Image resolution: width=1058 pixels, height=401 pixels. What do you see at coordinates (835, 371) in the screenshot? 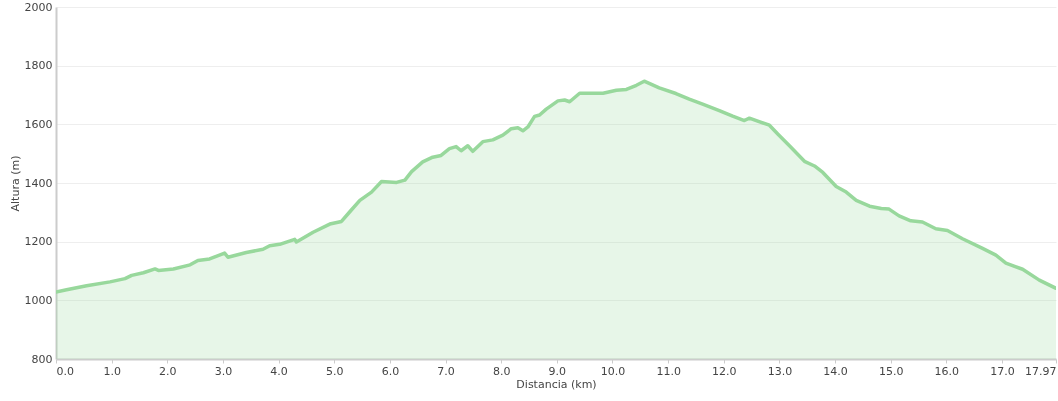
I see `x-tick-label: 14.0` at bounding box center [835, 371].